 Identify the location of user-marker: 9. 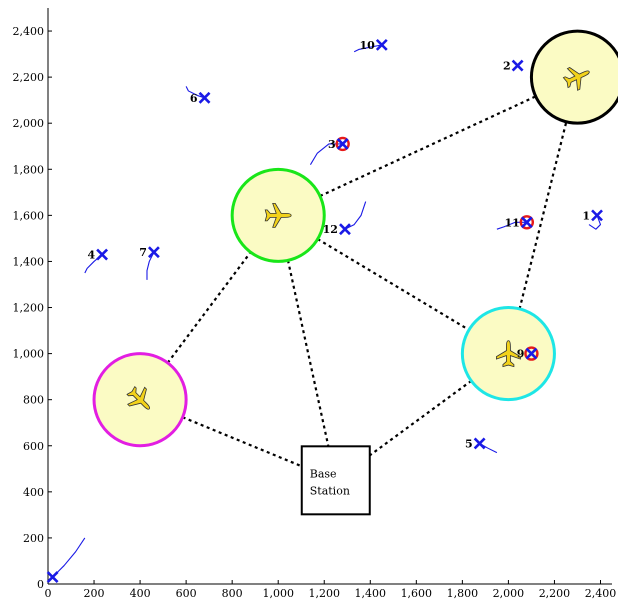
(528, 353).